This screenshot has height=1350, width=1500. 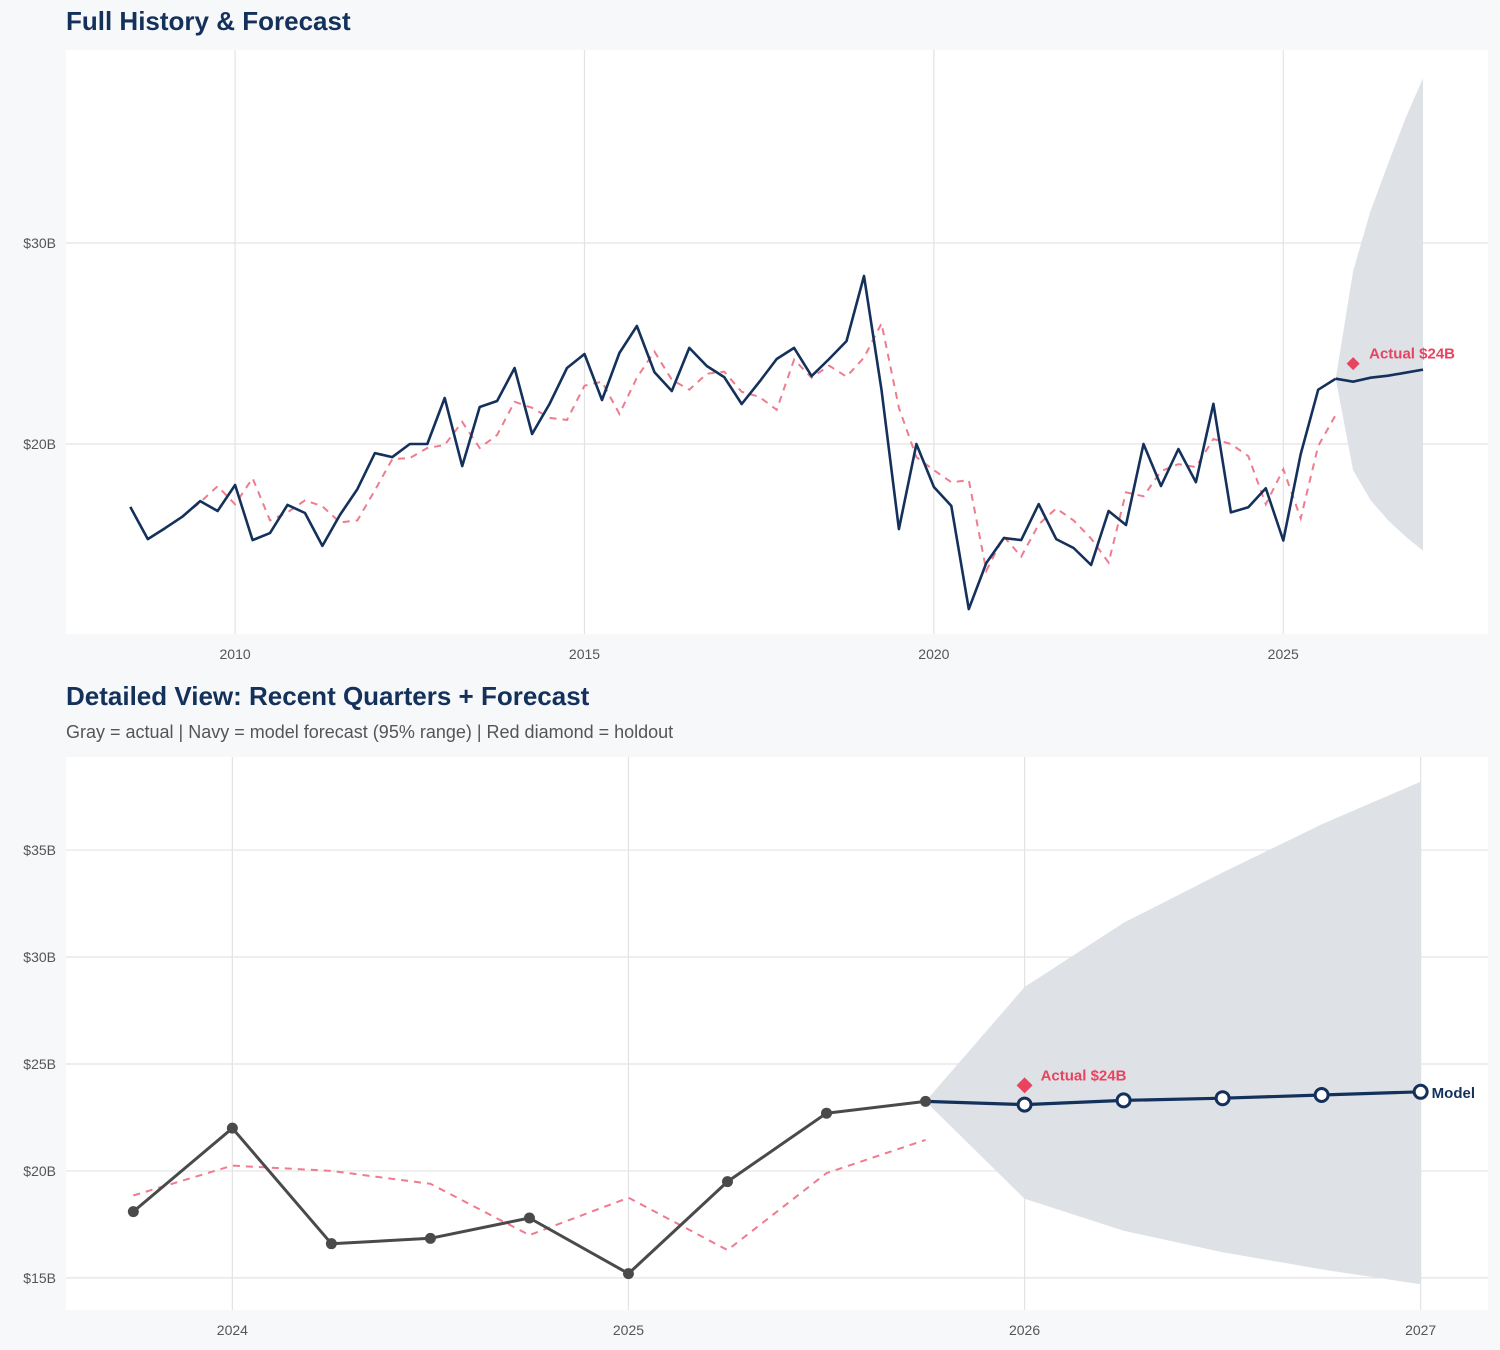 I want to click on x-tick-label: 2026, so click(x=1024, y=1330).